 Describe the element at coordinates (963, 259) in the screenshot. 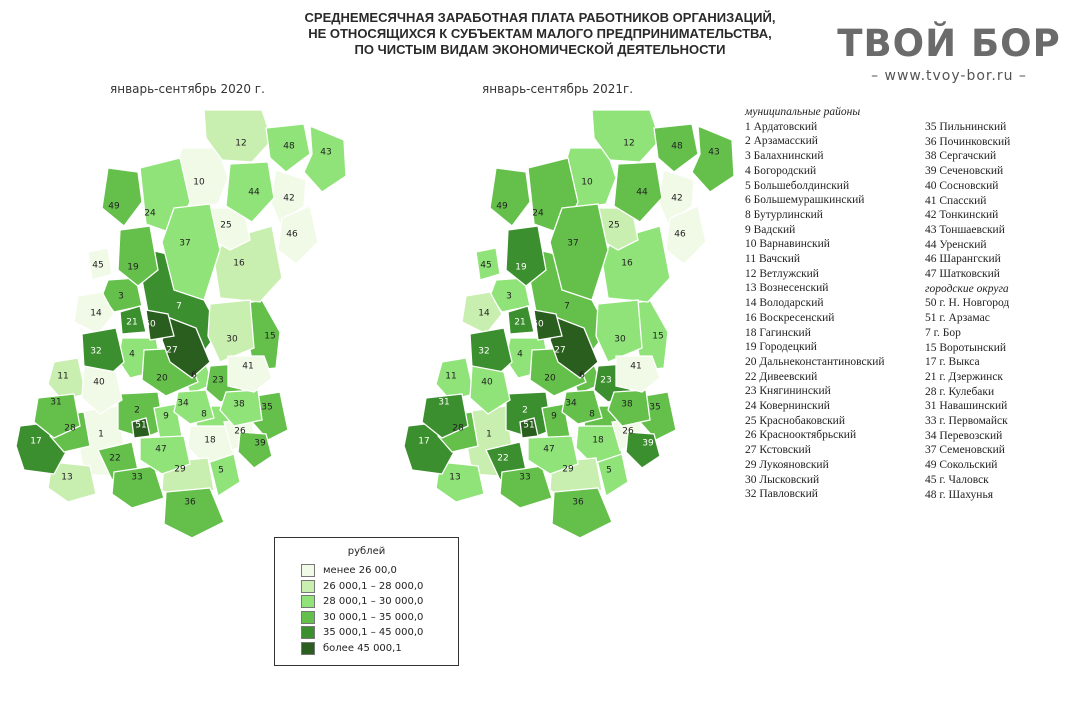

I see `list-item: 46 Шарангский` at that location.